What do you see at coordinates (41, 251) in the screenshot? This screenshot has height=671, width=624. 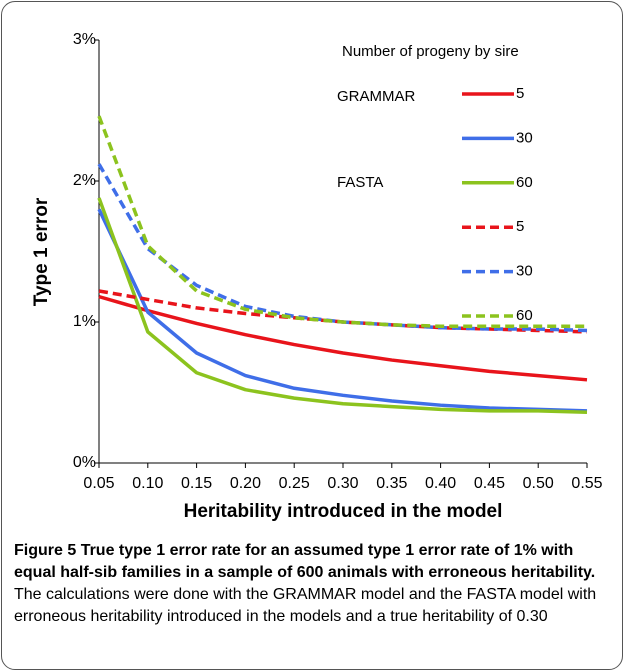 I see `y-axis-title: Type 1 error` at bounding box center [41, 251].